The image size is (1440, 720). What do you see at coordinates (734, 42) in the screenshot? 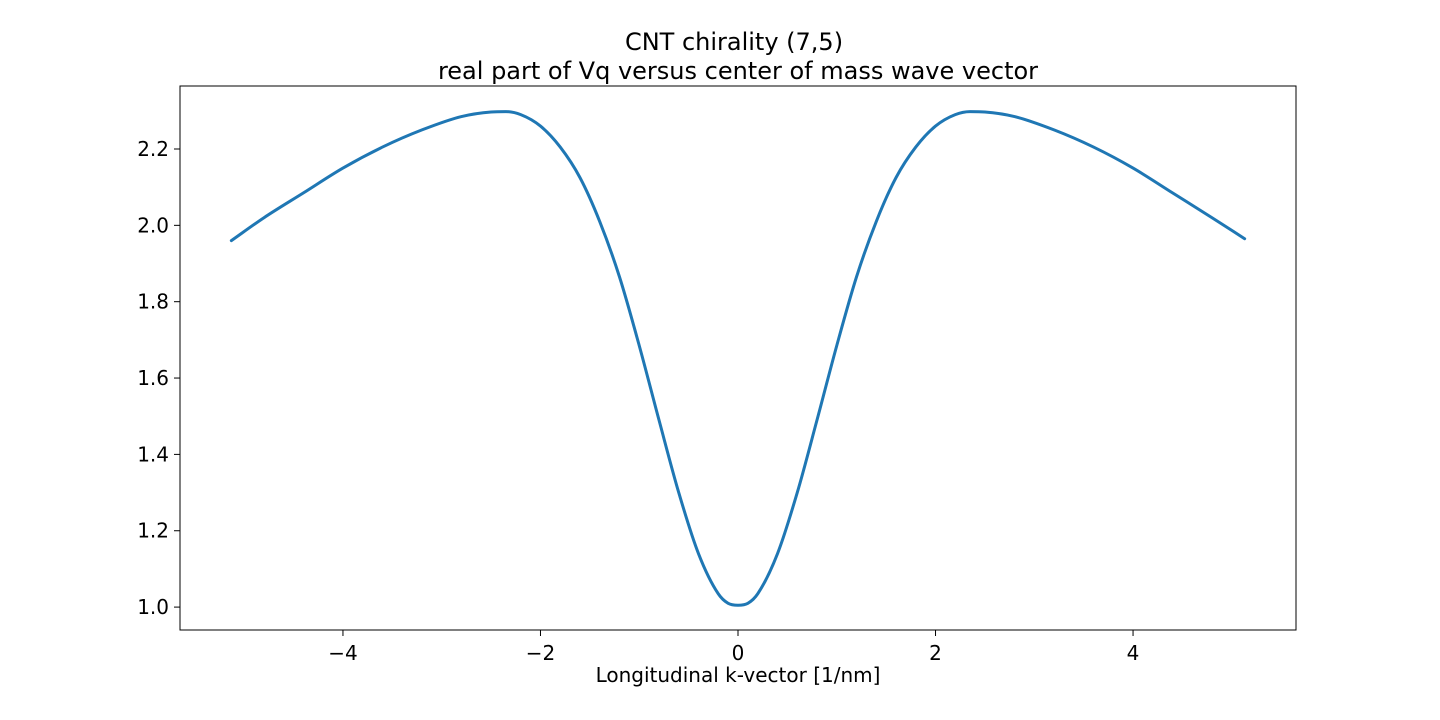
I see `chart-title: CNT chirality (7,5)` at bounding box center [734, 42].